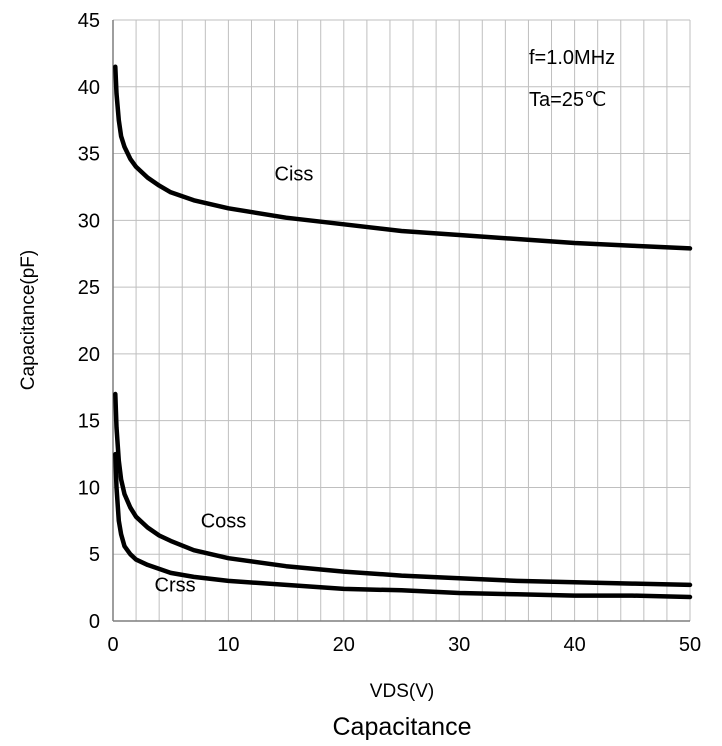  I want to click on y-tick-label: 30, so click(89, 221).